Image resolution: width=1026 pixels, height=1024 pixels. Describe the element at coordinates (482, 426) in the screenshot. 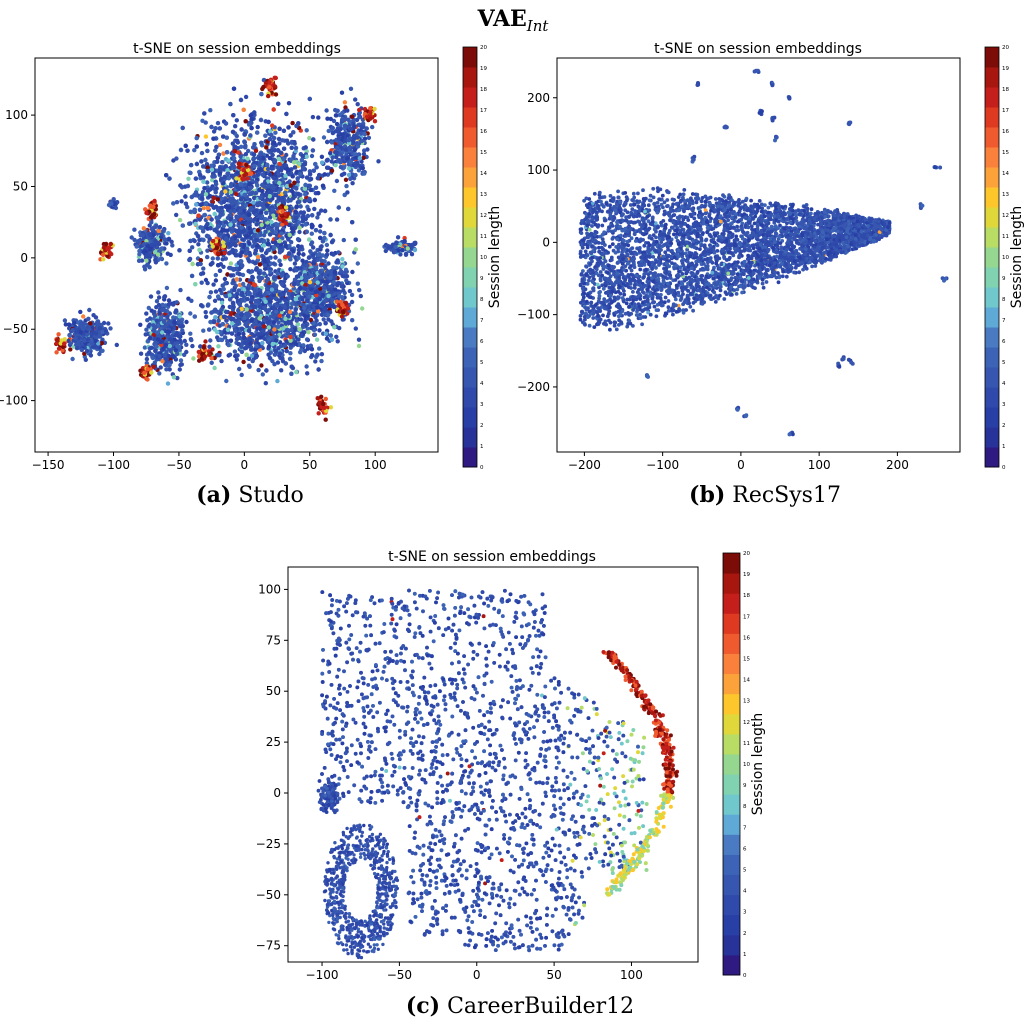

I see `colorbar-tick-label: 2` at that location.